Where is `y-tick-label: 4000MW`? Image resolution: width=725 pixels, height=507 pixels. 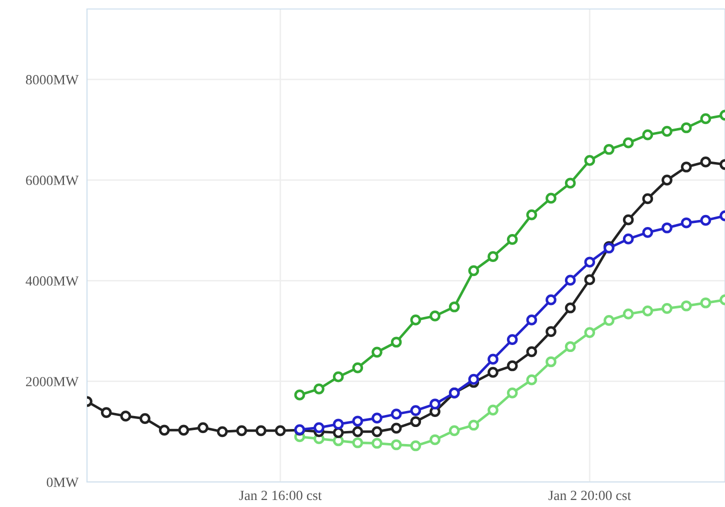
y-tick-label: 4000MW is located at coordinates (52, 281).